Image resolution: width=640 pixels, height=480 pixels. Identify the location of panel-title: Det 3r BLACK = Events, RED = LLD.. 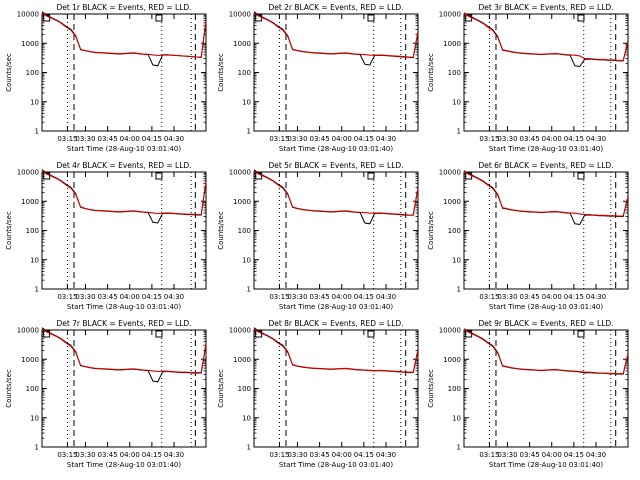
(545, 7).